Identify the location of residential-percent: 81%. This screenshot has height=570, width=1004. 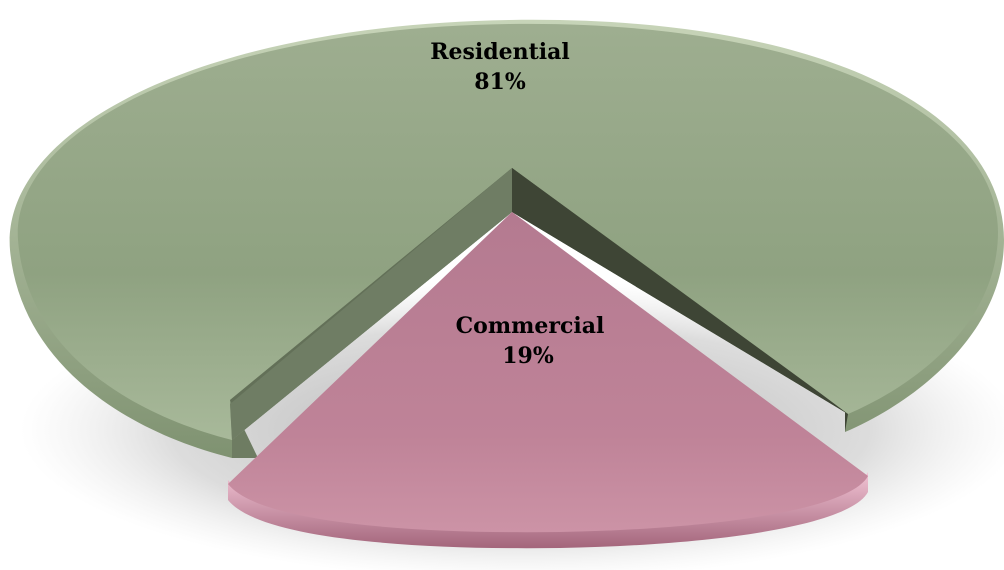
(500, 82).